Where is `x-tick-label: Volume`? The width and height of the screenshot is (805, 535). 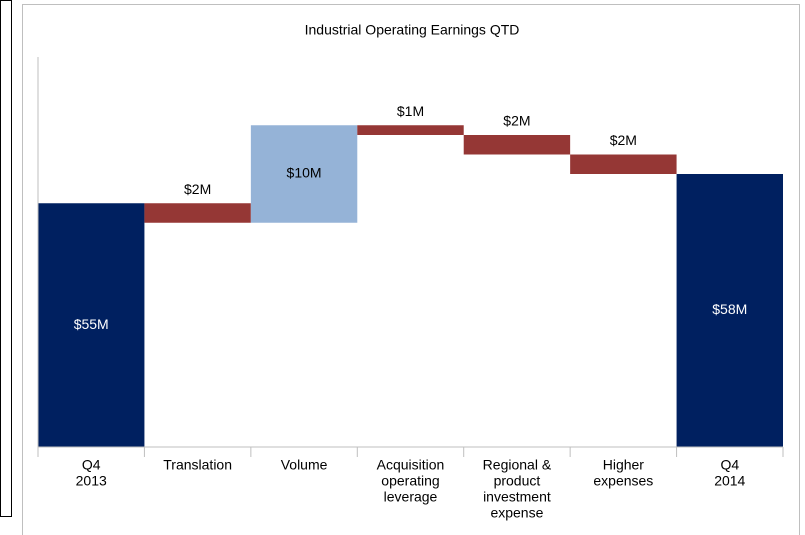 x-tick-label: Volume is located at coordinates (304, 465).